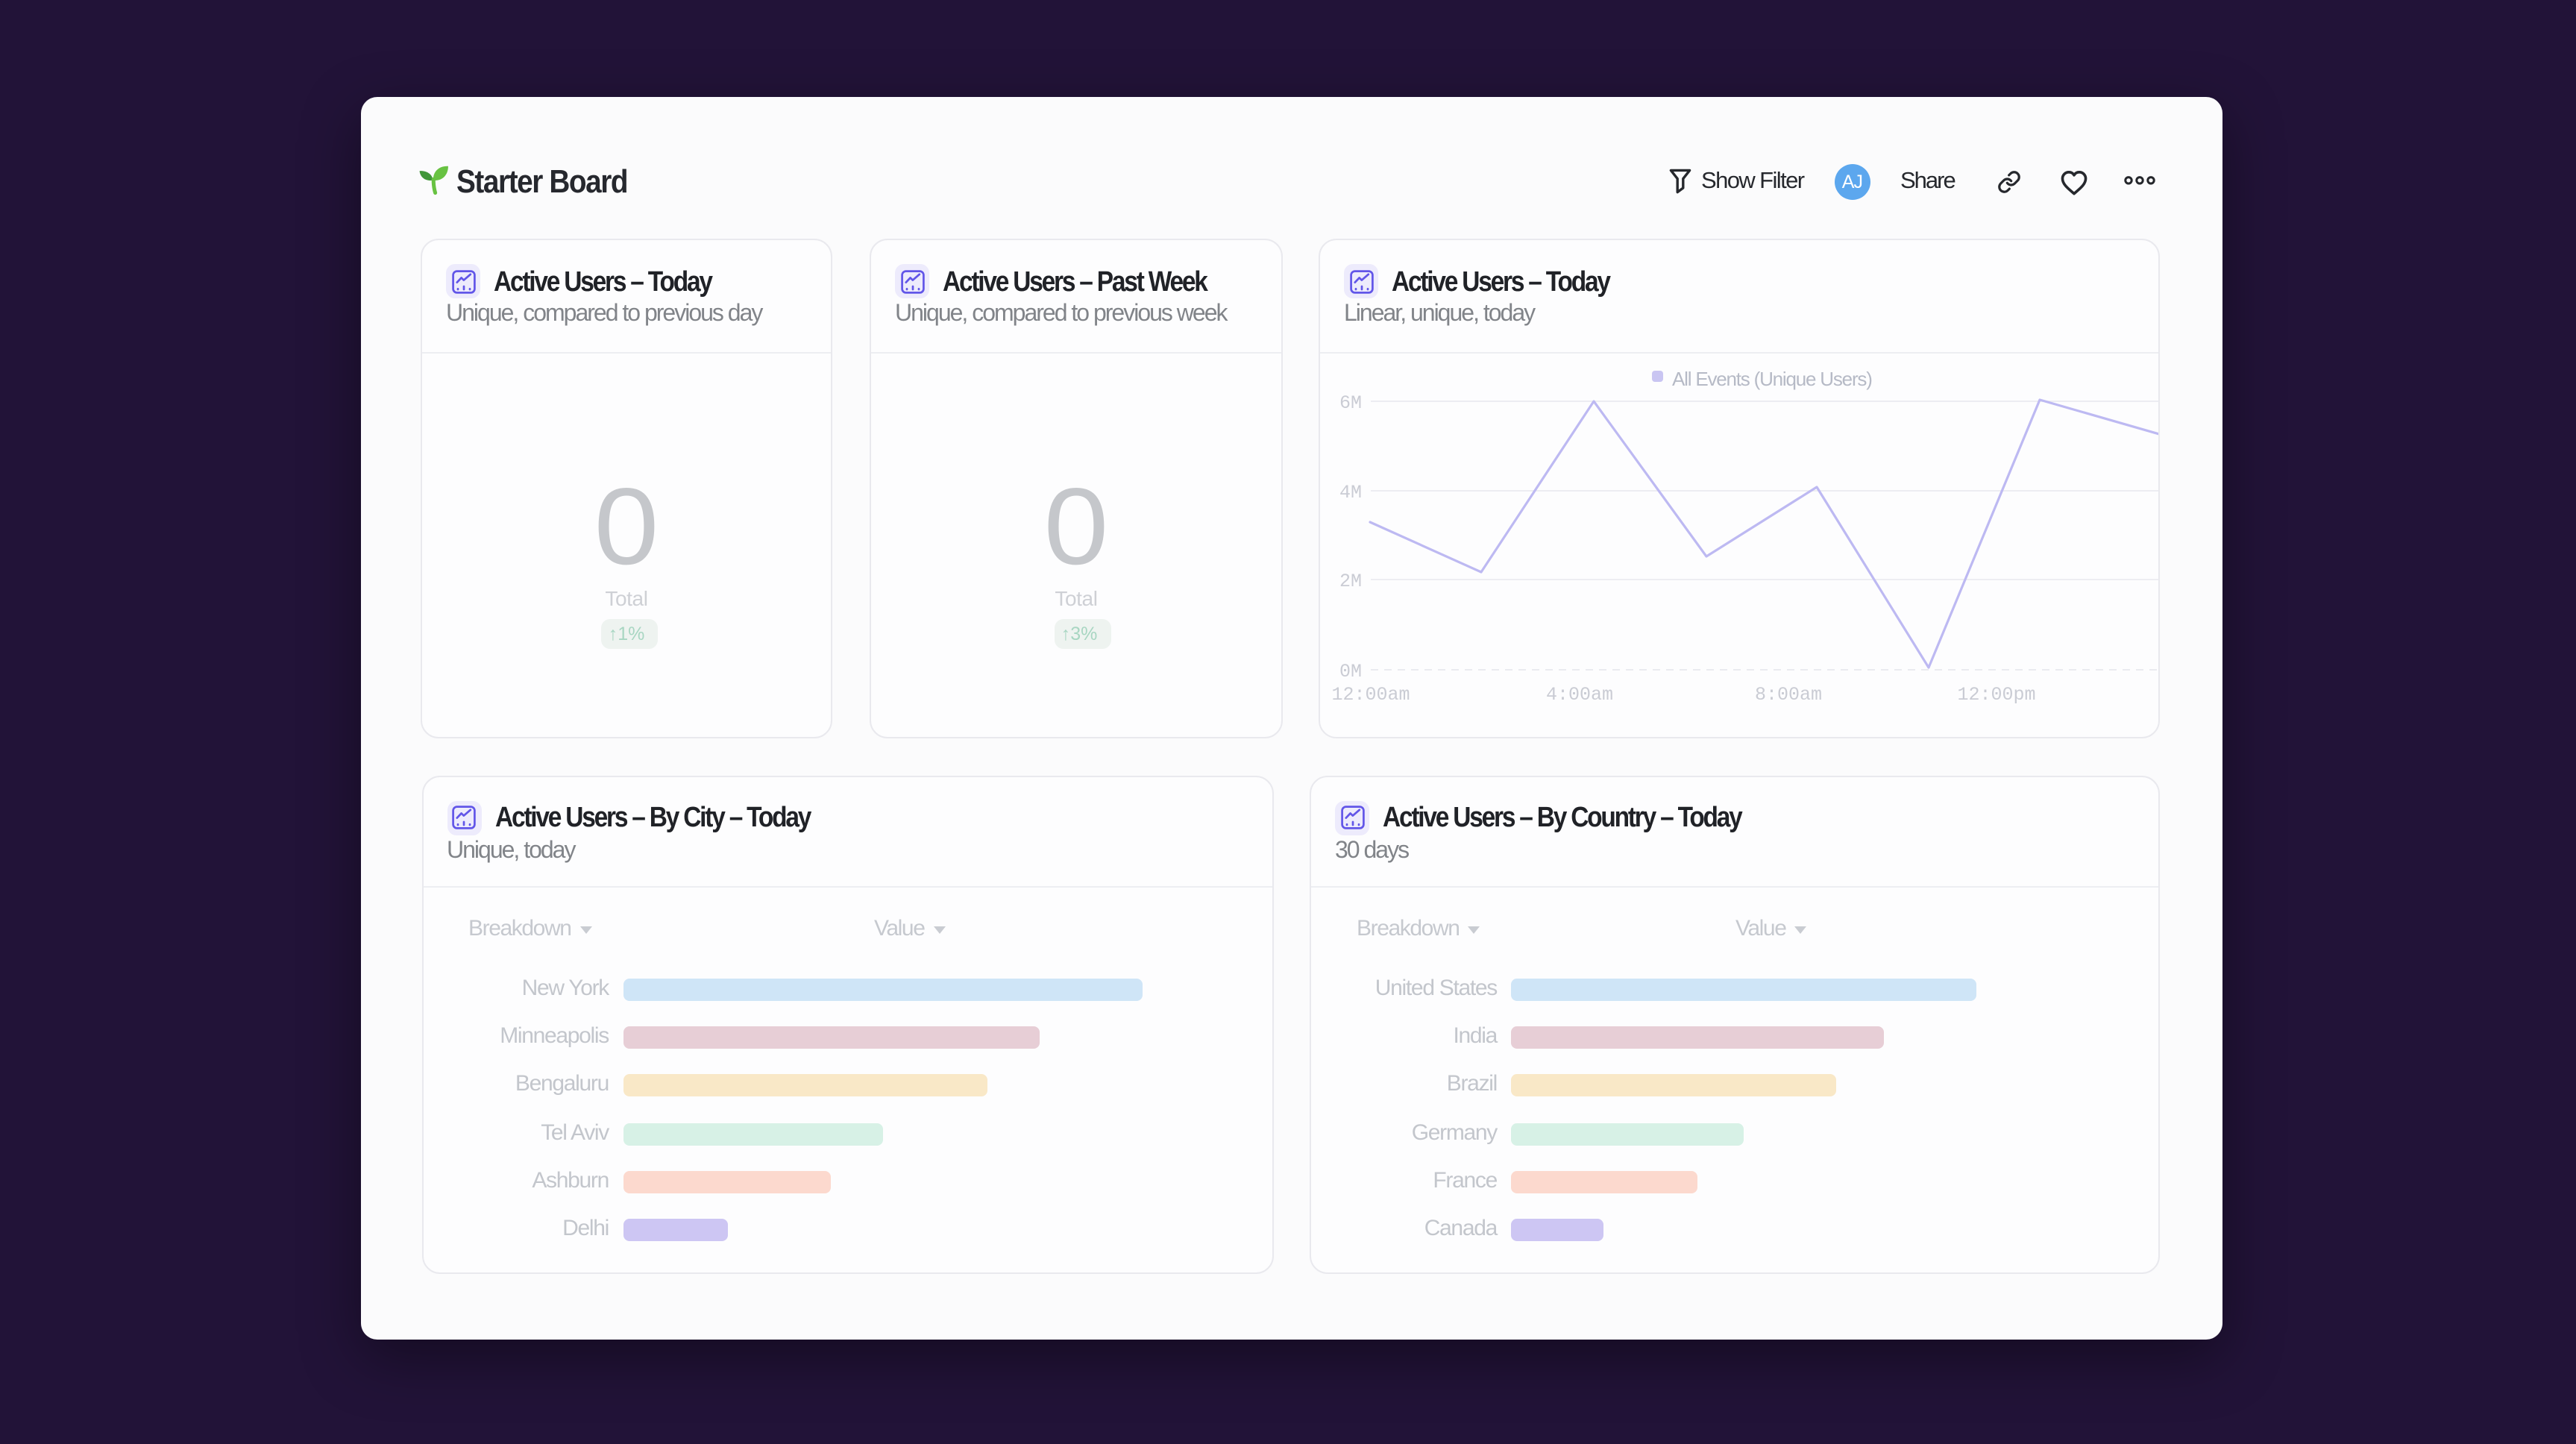 The height and width of the screenshot is (1444, 2576). What do you see at coordinates (1350, 403) in the screenshot?
I see `svg-text: 6M` at bounding box center [1350, 403].